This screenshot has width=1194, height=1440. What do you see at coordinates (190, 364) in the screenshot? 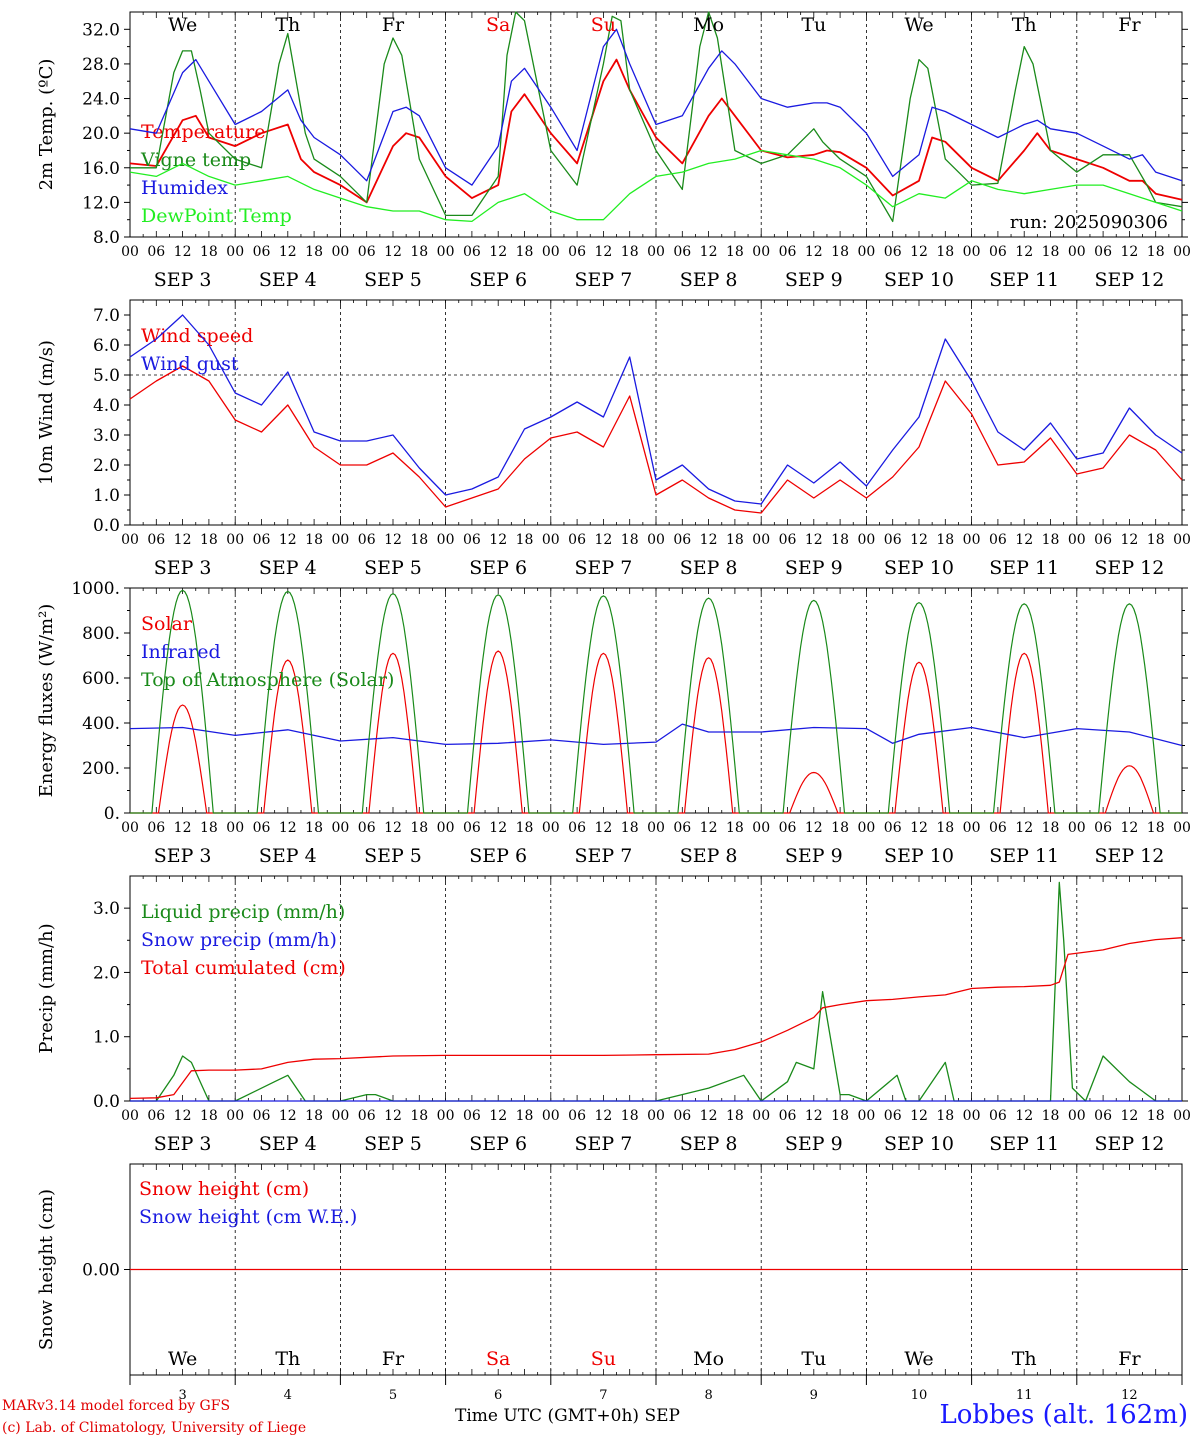
I see `wind-gust-legend: Wind gust` at bounding box center [190, 364].